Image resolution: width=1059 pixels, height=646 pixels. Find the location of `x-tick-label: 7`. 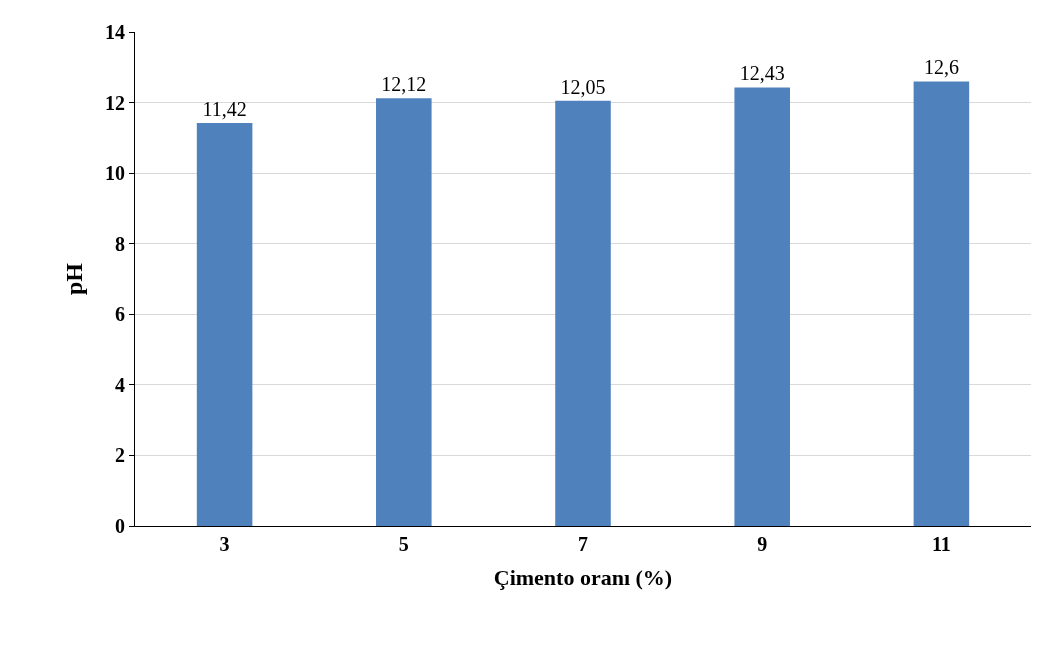

x-tick-label: 7 is located at coordinates (583, 544).